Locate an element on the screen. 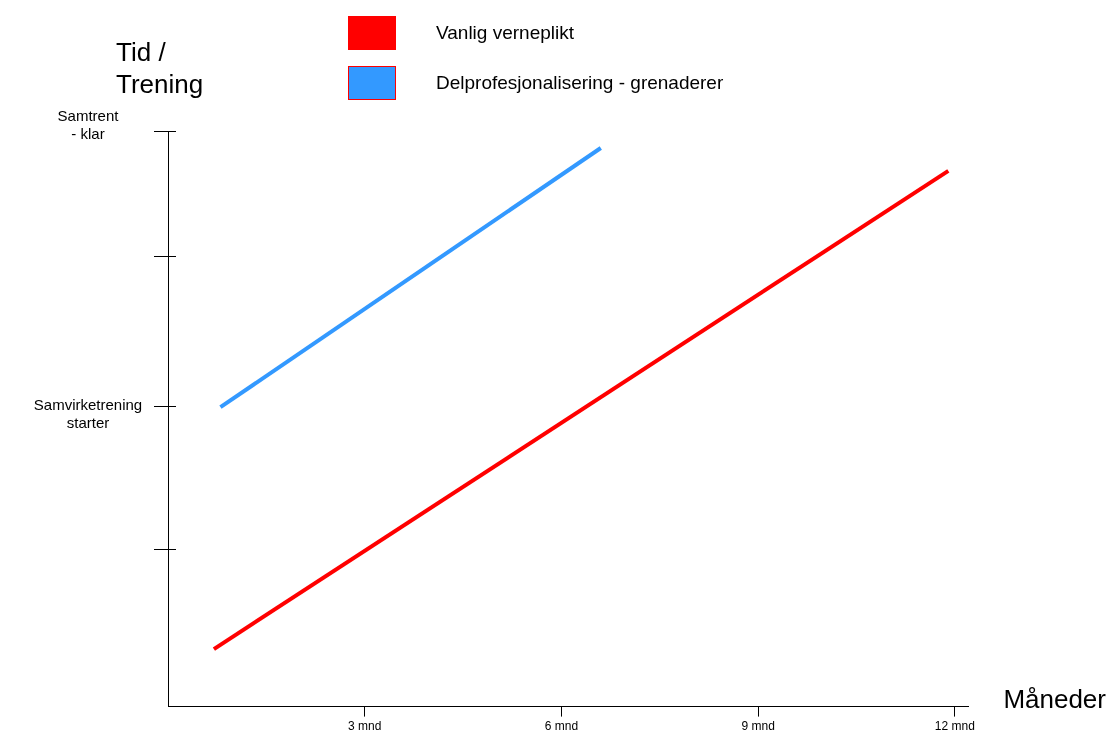 Image resolution: width=1116 pixels, height=745 pixels. x-axis-title: Måneder is located at coordinates (1054, 699).